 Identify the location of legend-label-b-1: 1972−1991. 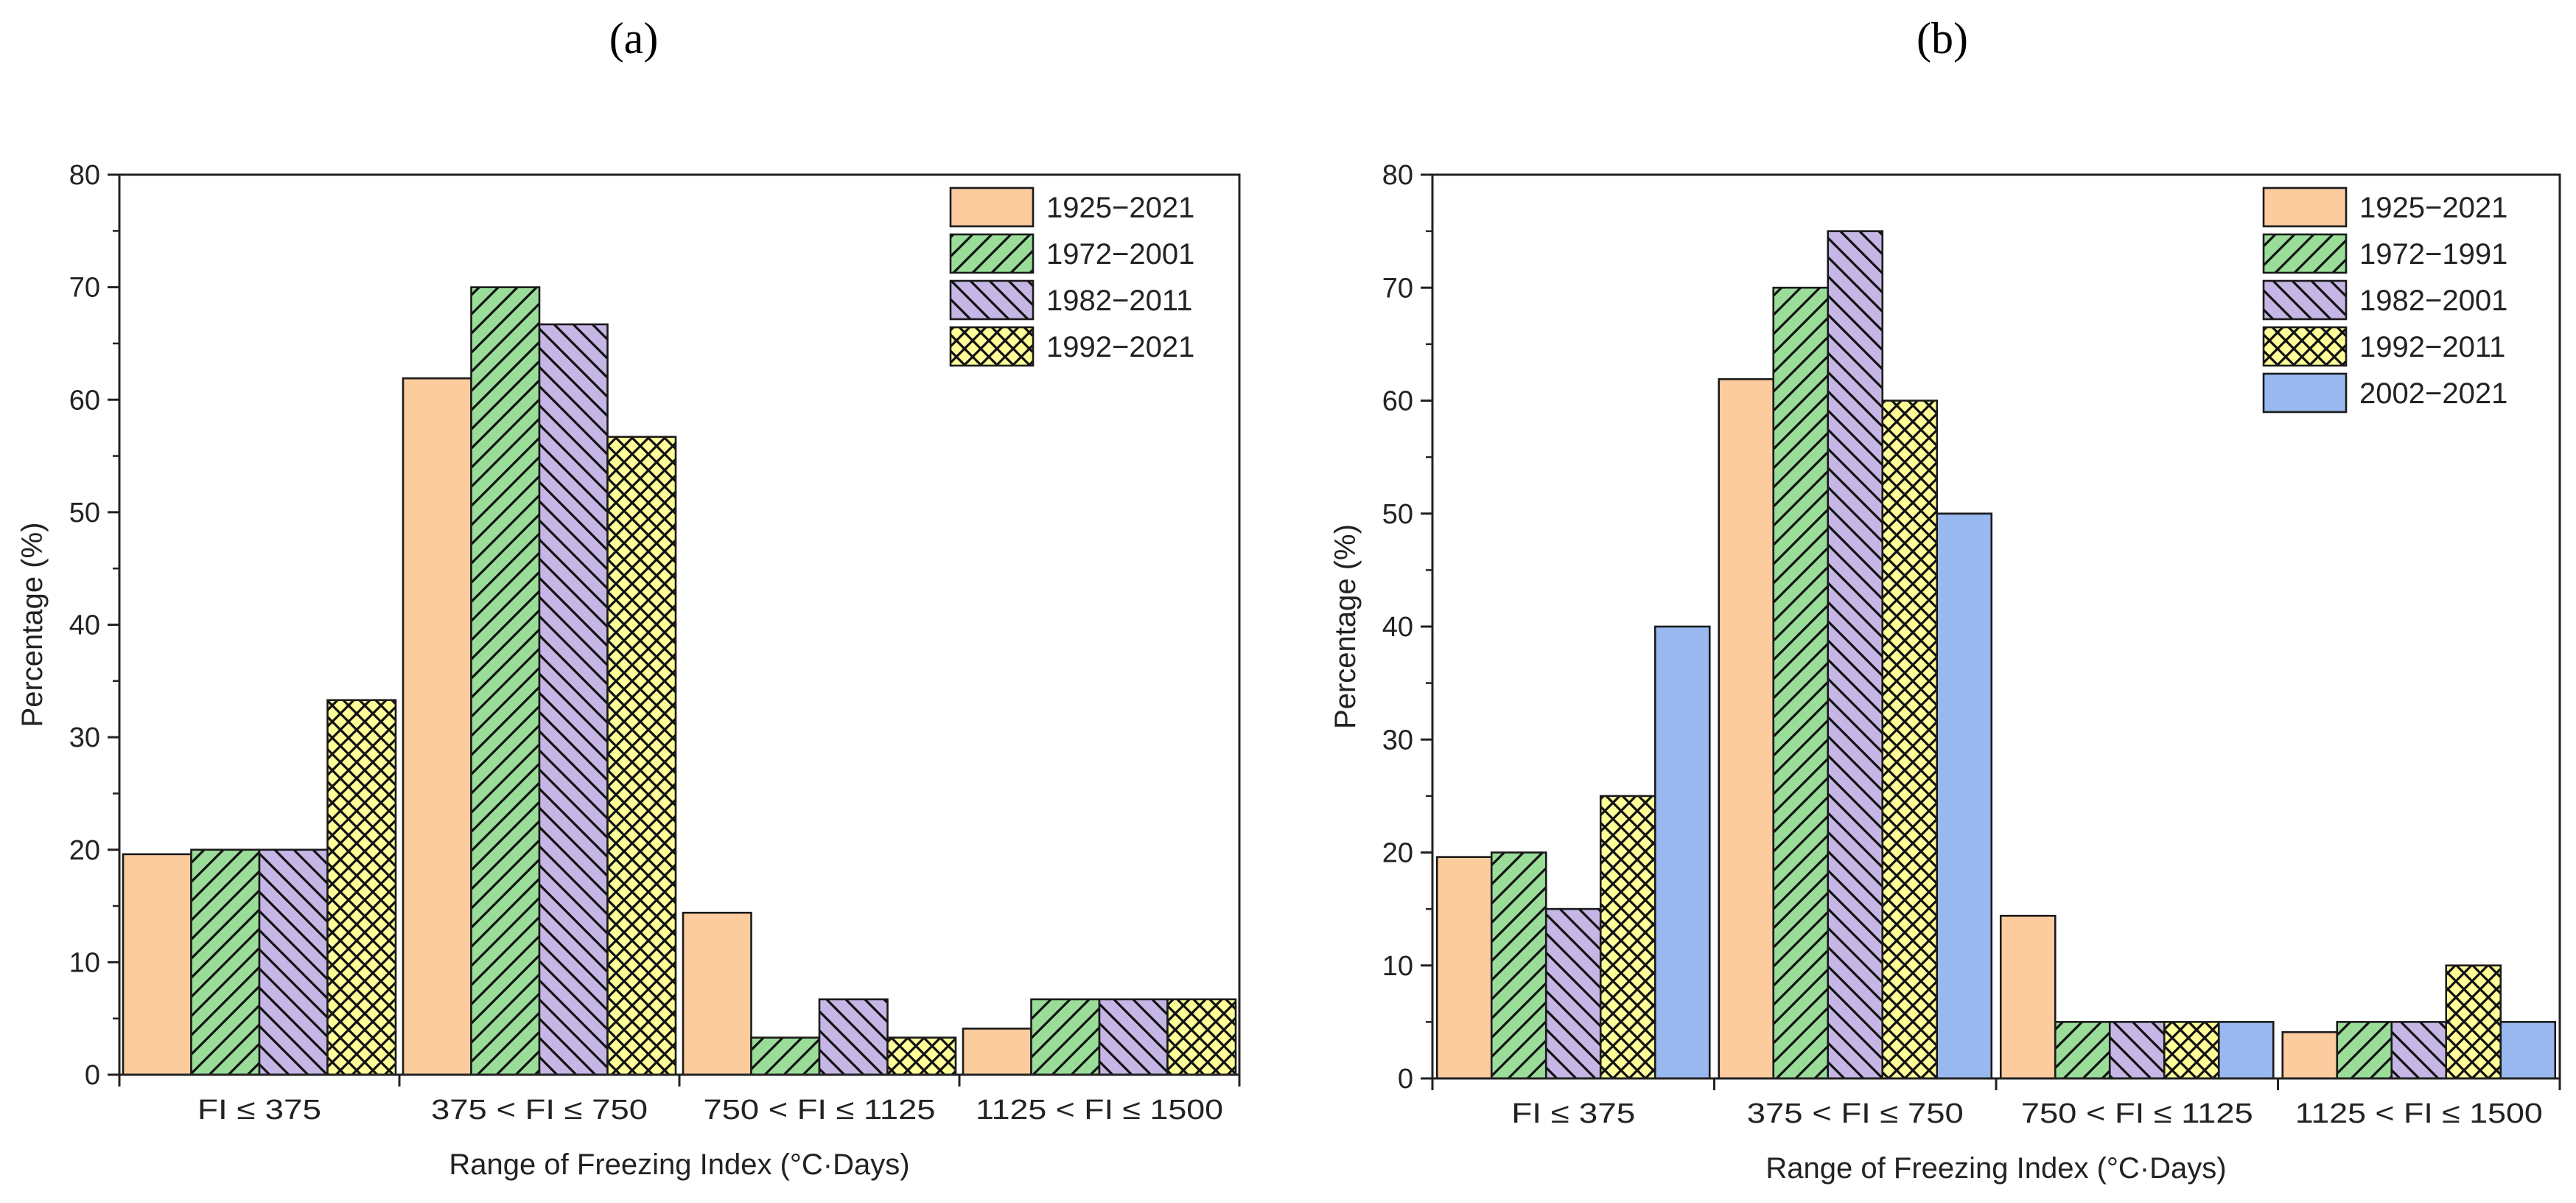
(2433, 255).